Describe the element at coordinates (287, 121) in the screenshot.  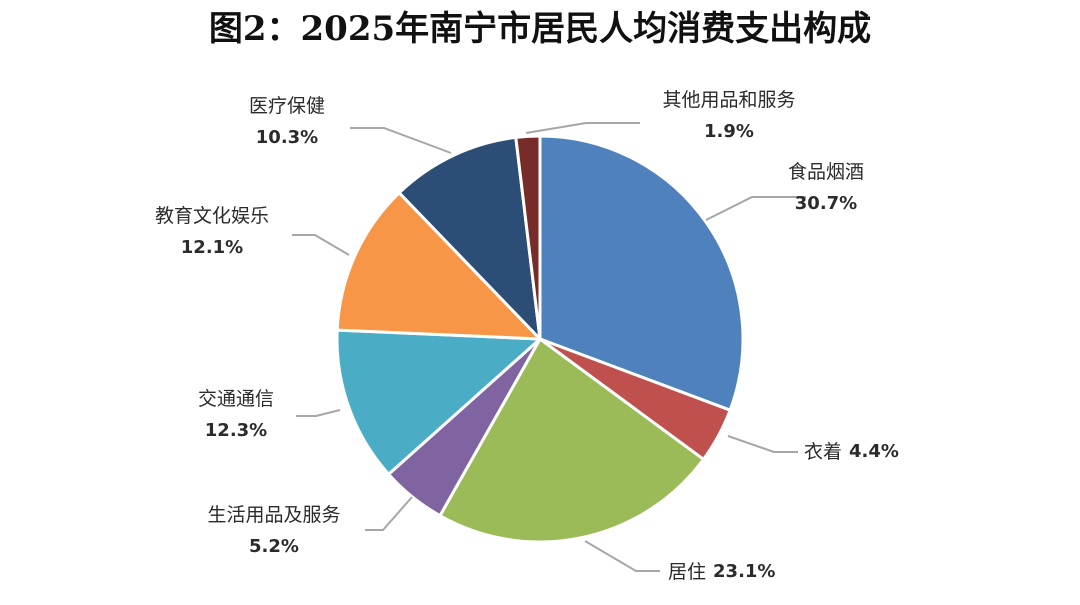
I see `slice-label: 医疗保健 10.3%` at that location.